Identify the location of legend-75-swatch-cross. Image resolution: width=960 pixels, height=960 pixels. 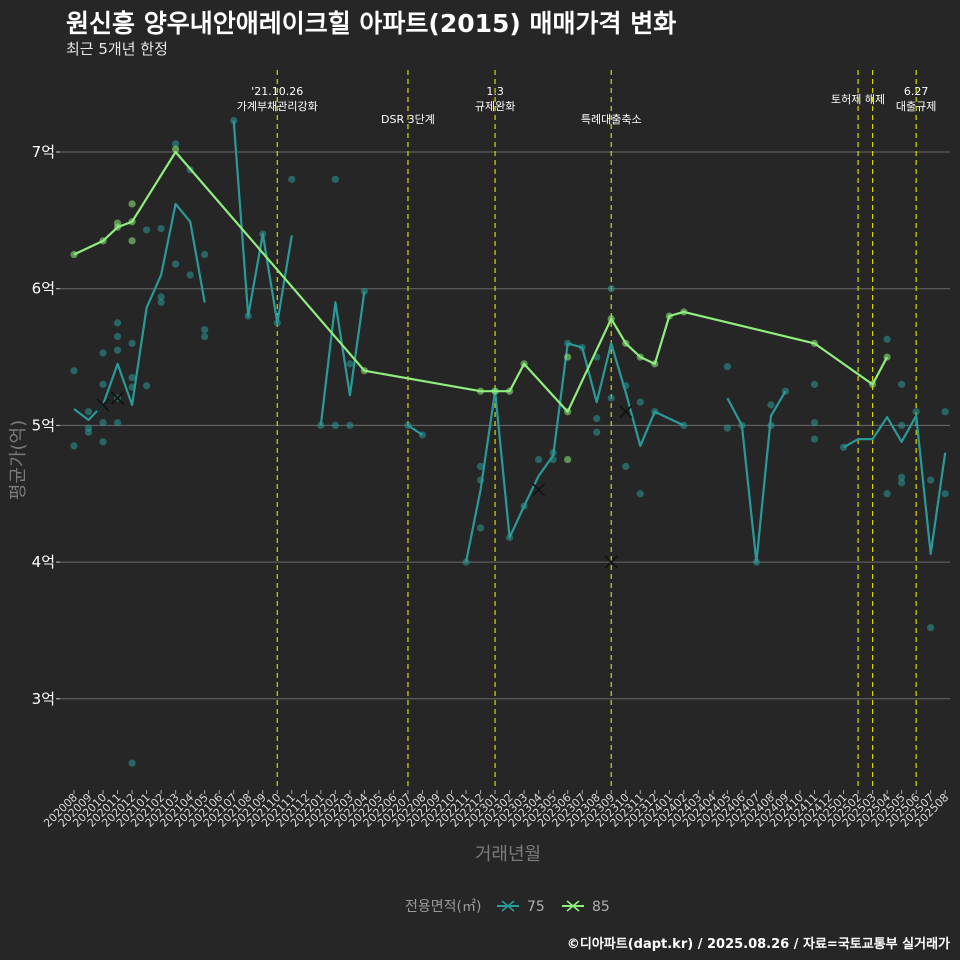
(508, 906).